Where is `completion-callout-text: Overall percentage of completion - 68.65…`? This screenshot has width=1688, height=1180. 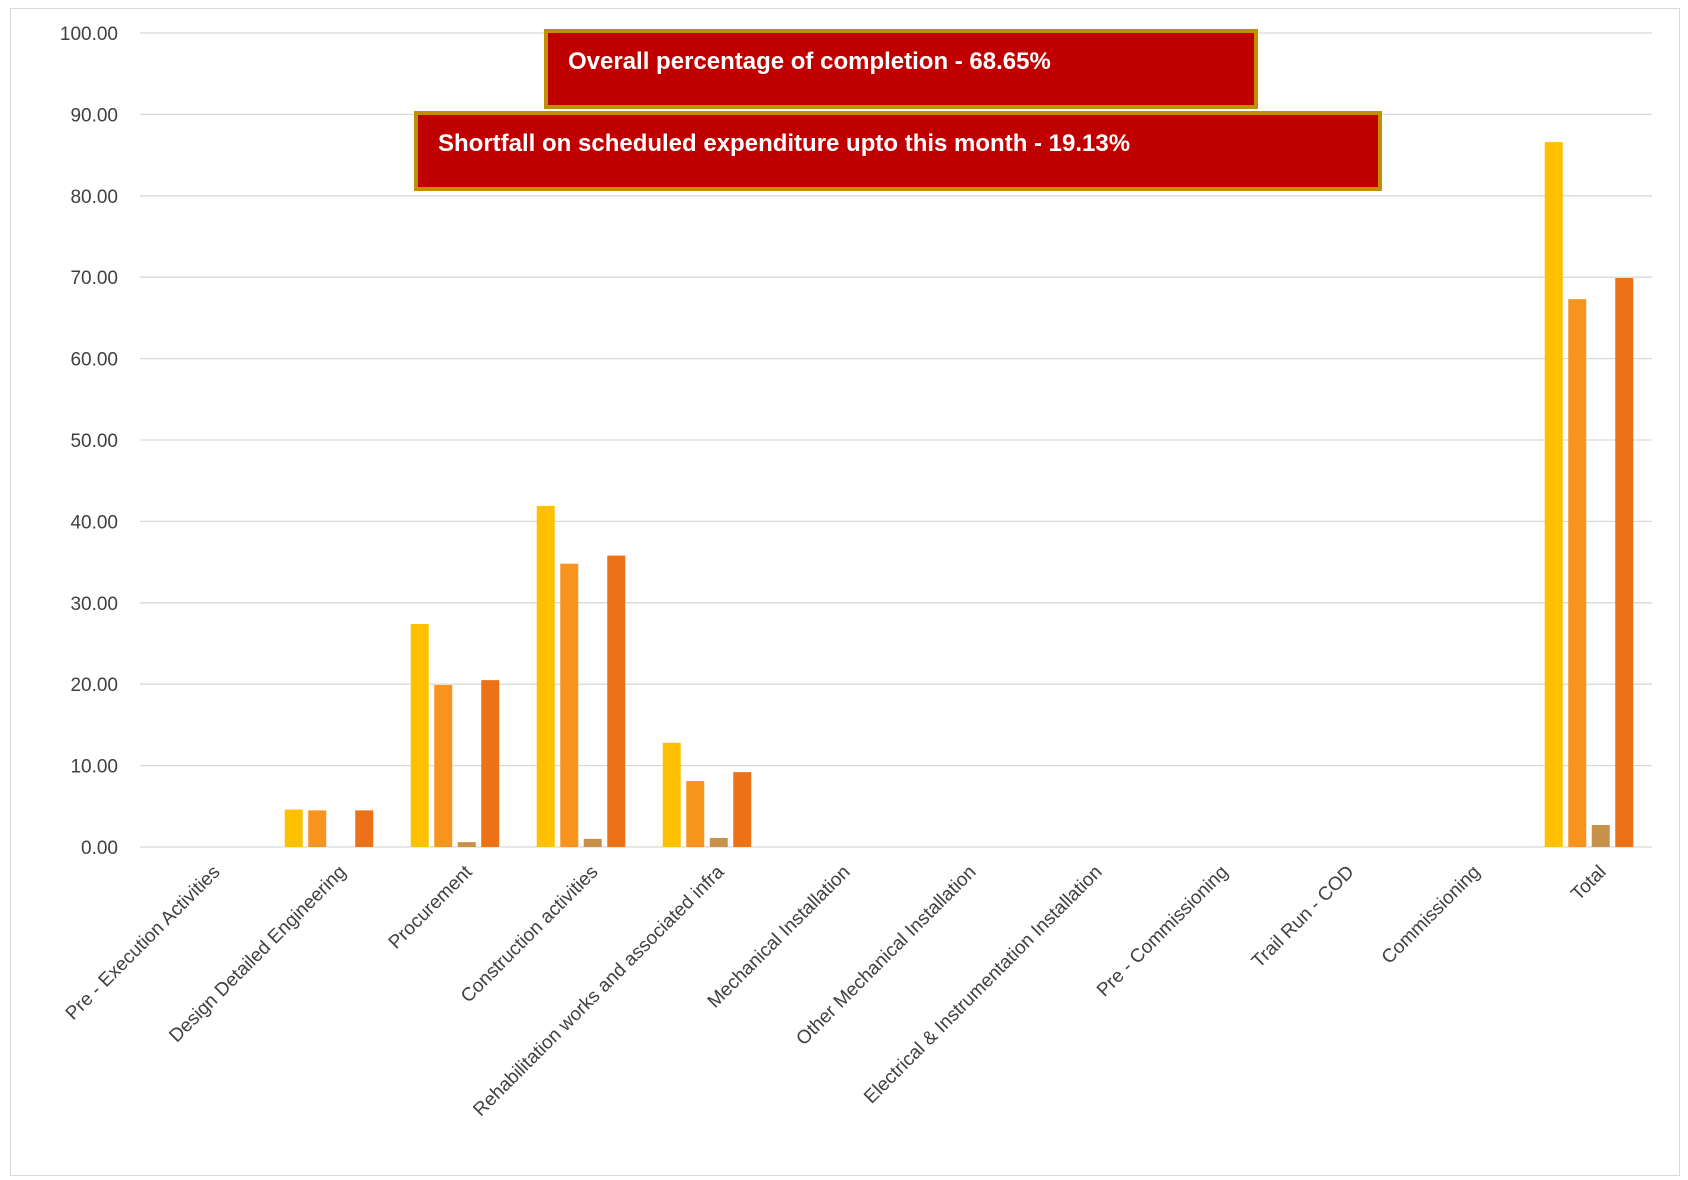
completion-callout-text: Overall percentage of completion - 68.65… is located at coordinates (809, 61).